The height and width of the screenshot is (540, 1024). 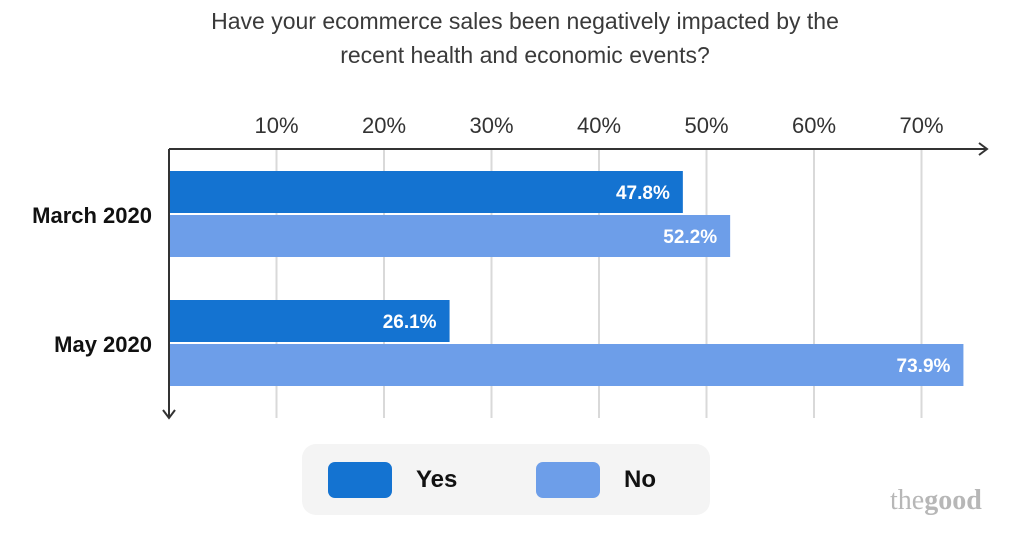 What do you see at coordinates (924, 366) in the screenshot?
I see `bar-value-label: 73.9%` at bounding box center [924, 366].